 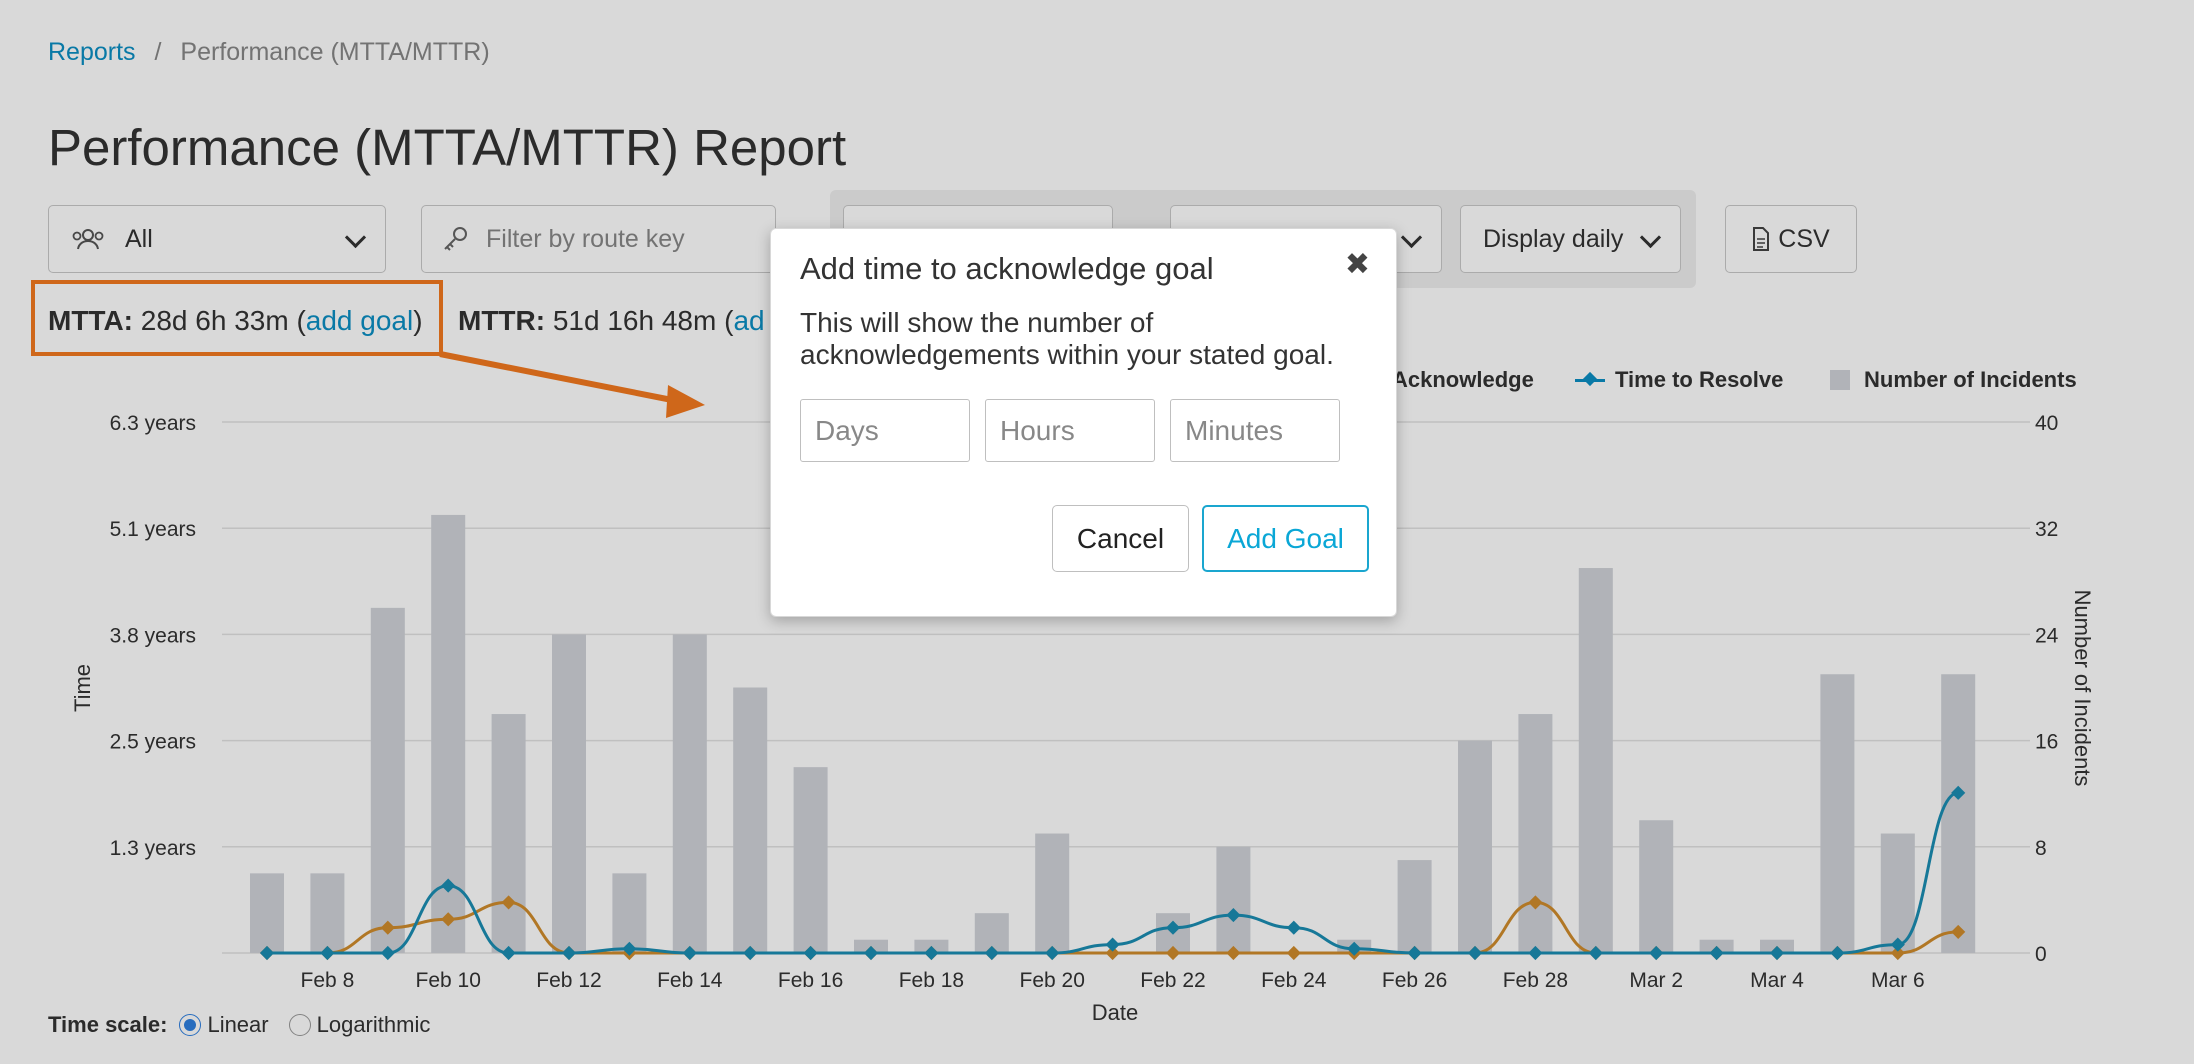 I want to click on display-interval-value: Display daily, so click(x=1553, y=238).